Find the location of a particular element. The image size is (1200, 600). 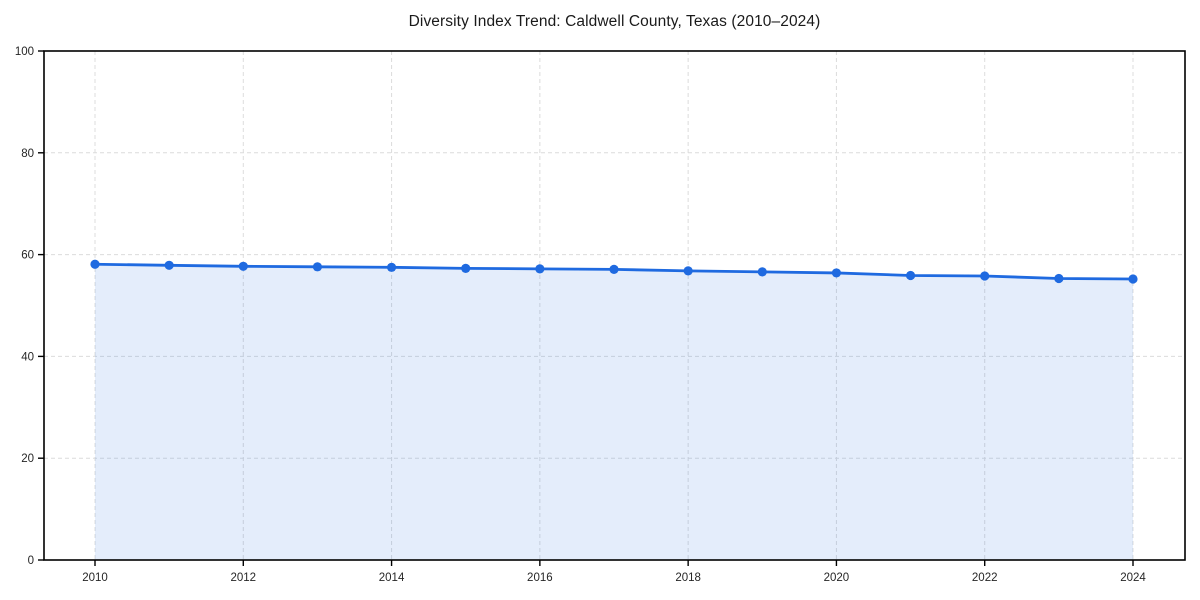

x-axis-tick-label: 2010 is located at coordinates (95, 578).